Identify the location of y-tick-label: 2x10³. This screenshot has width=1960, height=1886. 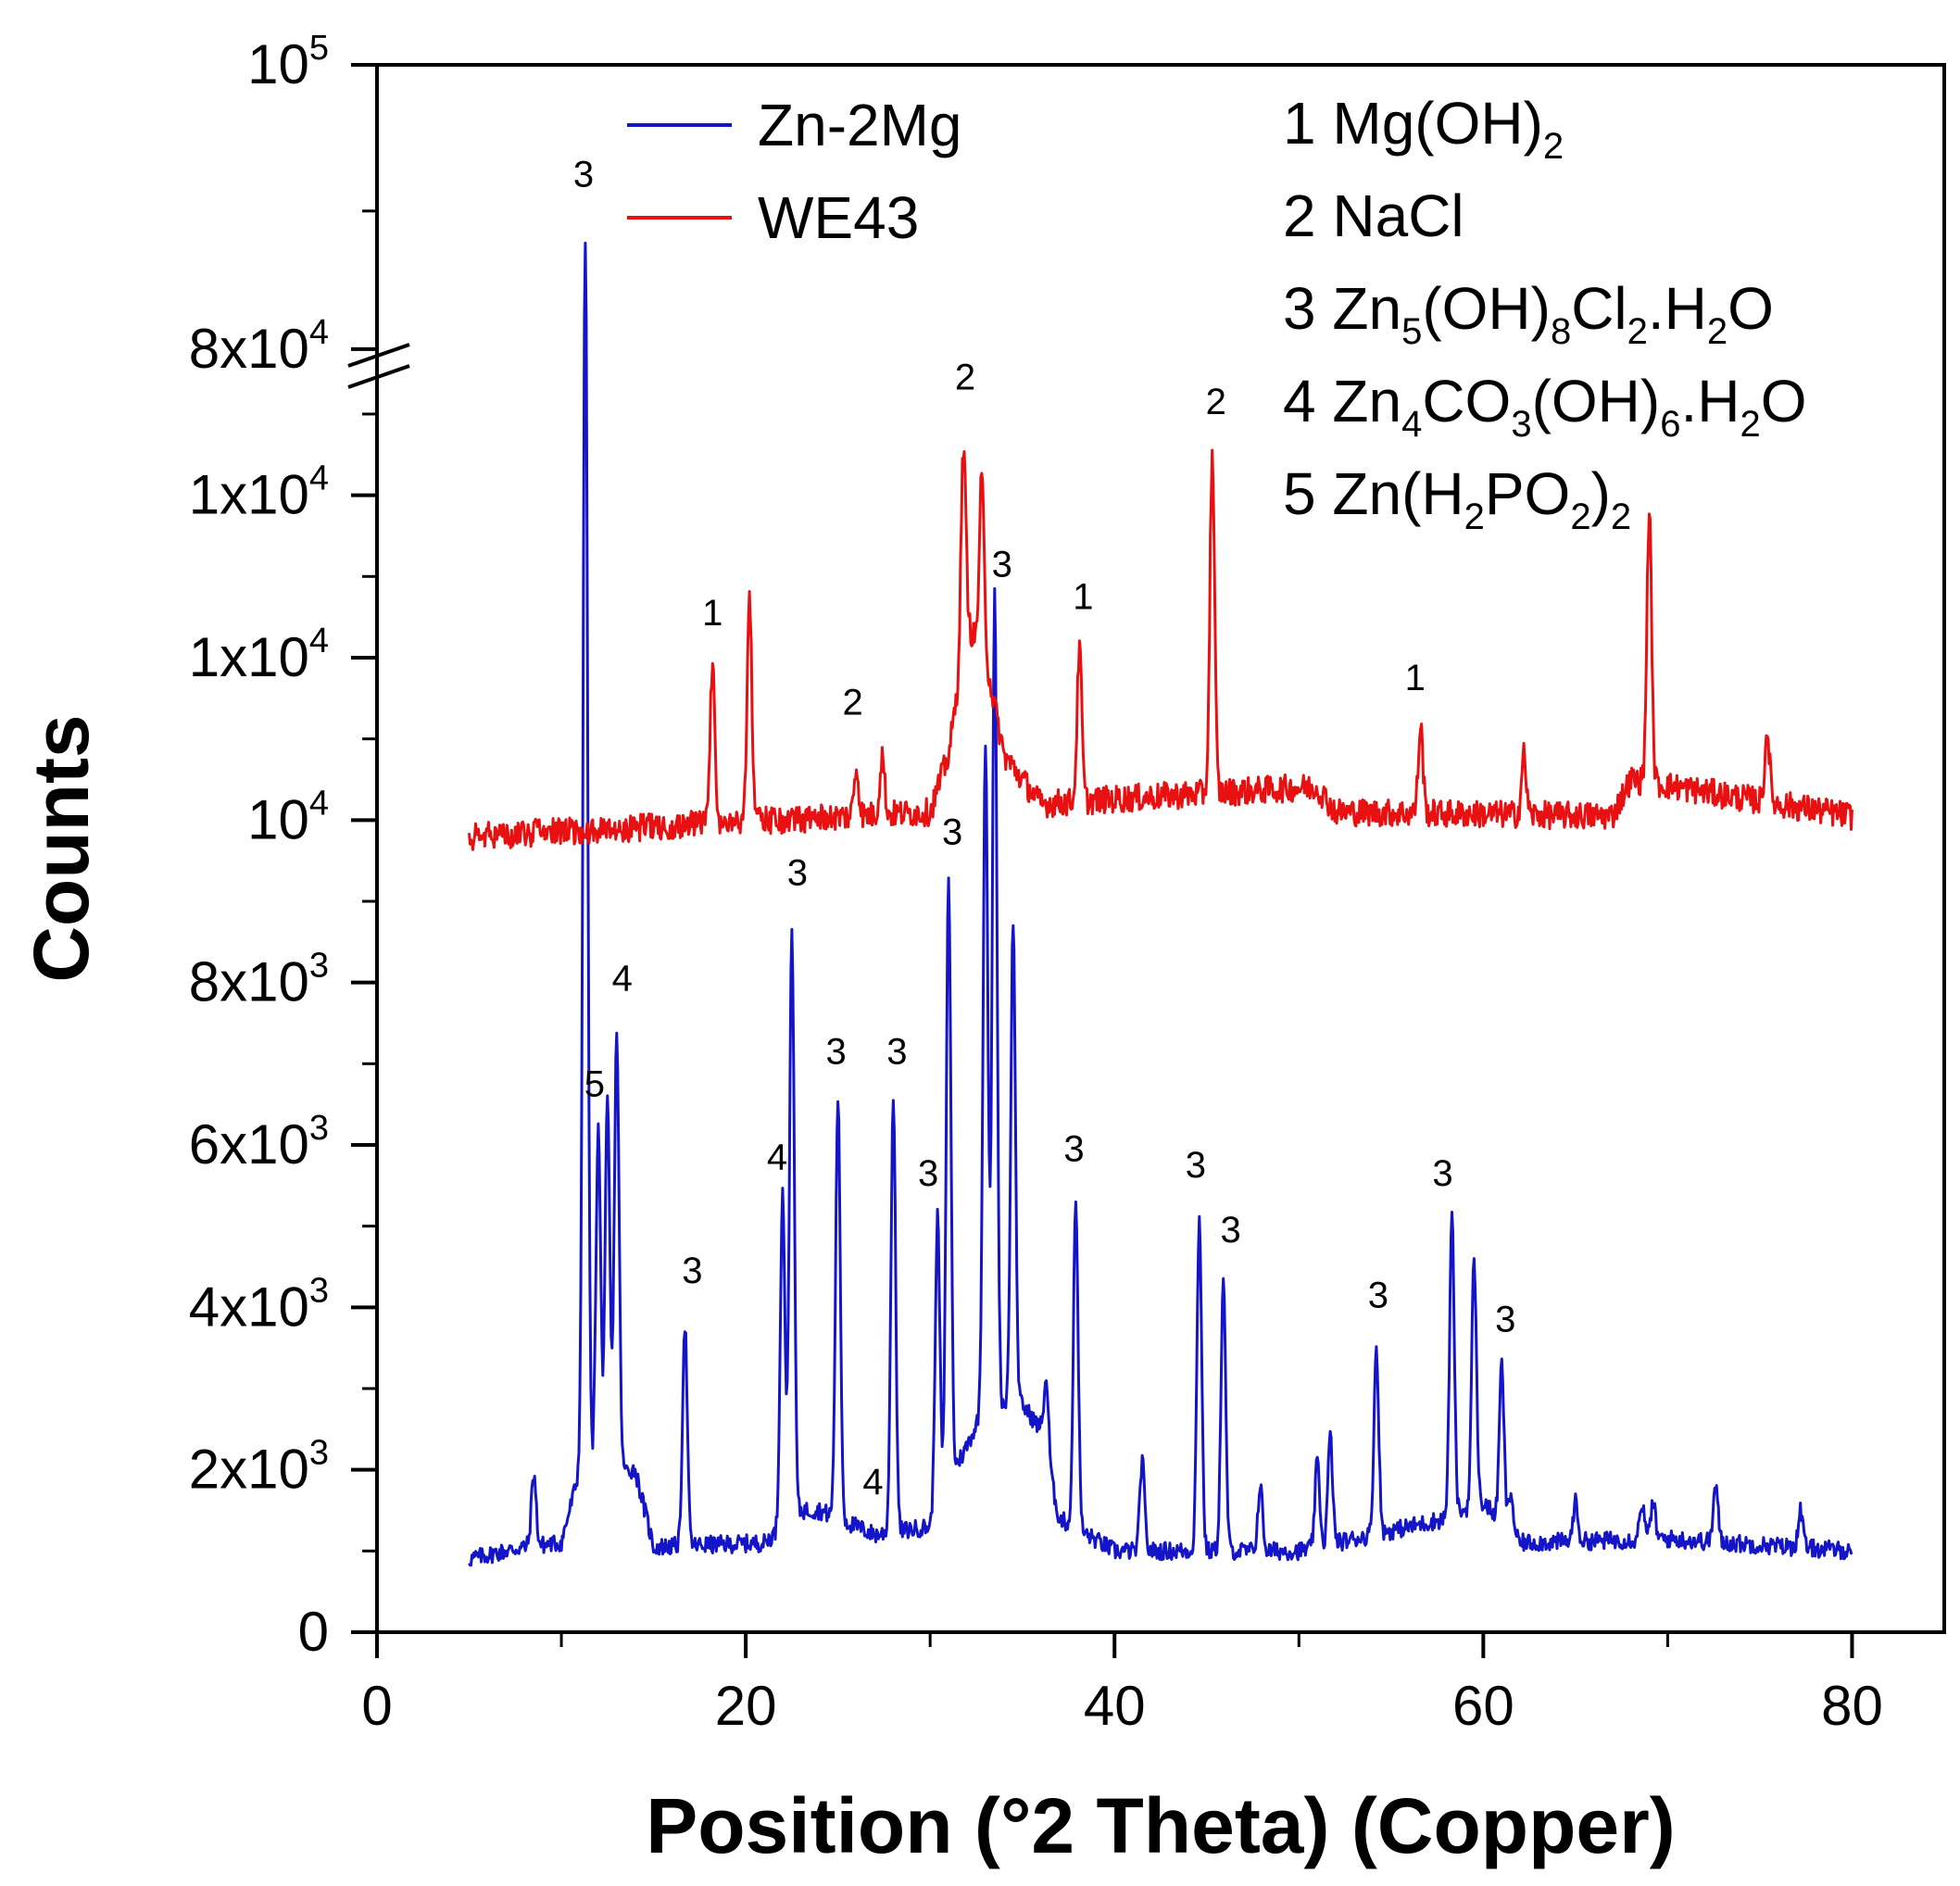
(259, 1467).